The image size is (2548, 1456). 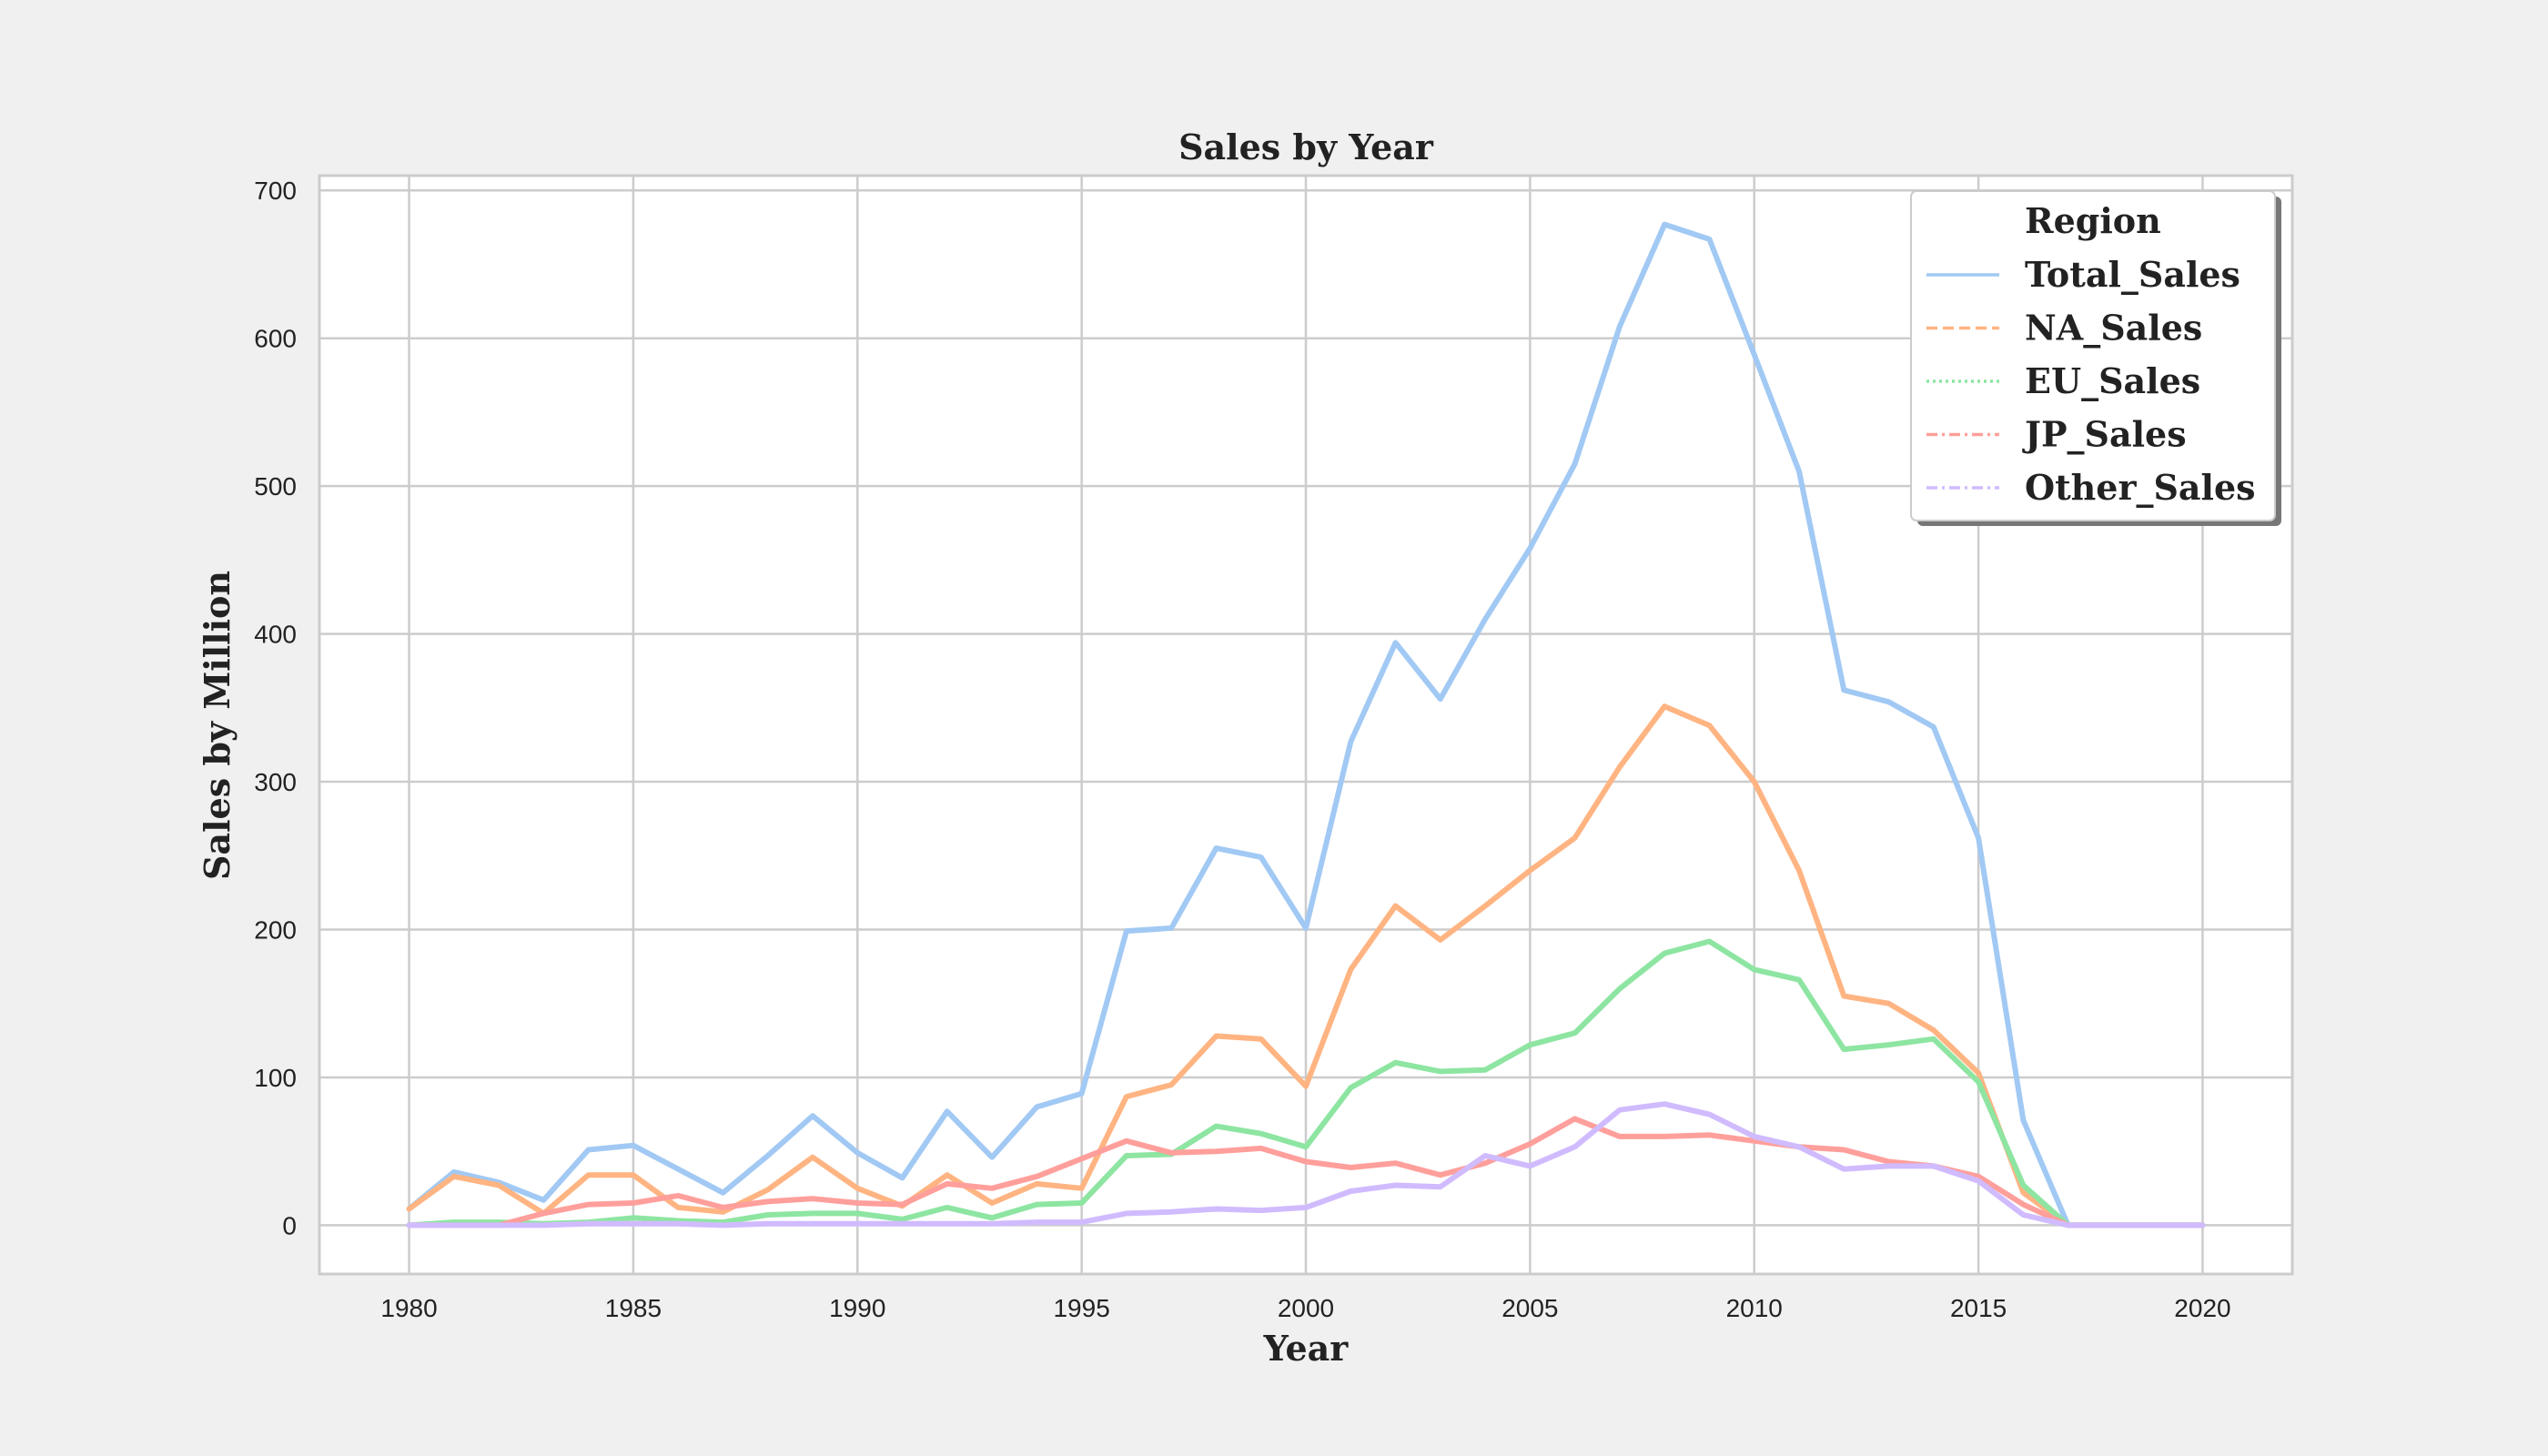 What do you see at coordinates (218, 726) in the screenshot?
I see `y-axis-label: Sales by Million` at bounding box center [218, 726].